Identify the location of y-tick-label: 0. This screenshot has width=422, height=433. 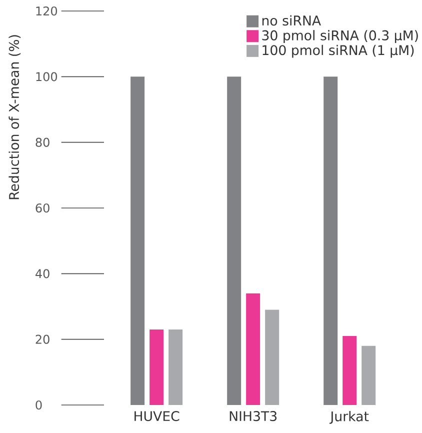
(39, 405).